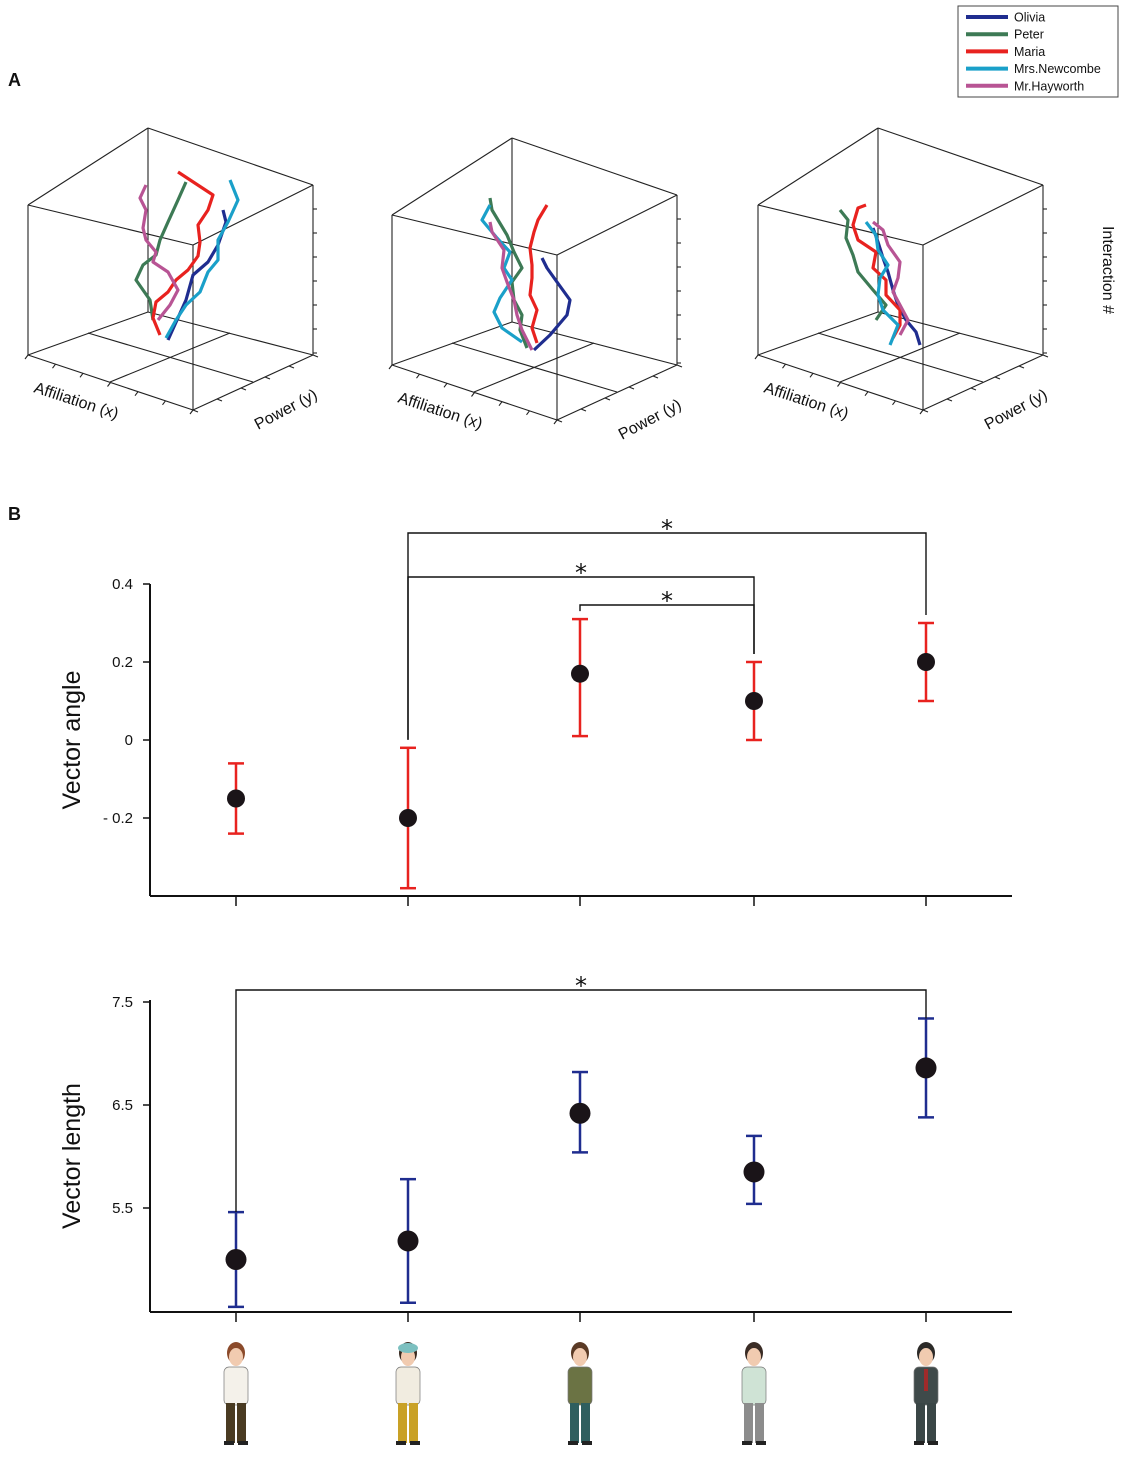 This screenshot has height=1457, width=1124. What do you see at coordinates (536, 290) in the screenshot?
I see `3d-plot-2: Affiliation (x) Power (y)` at bounding box center [536, 290].